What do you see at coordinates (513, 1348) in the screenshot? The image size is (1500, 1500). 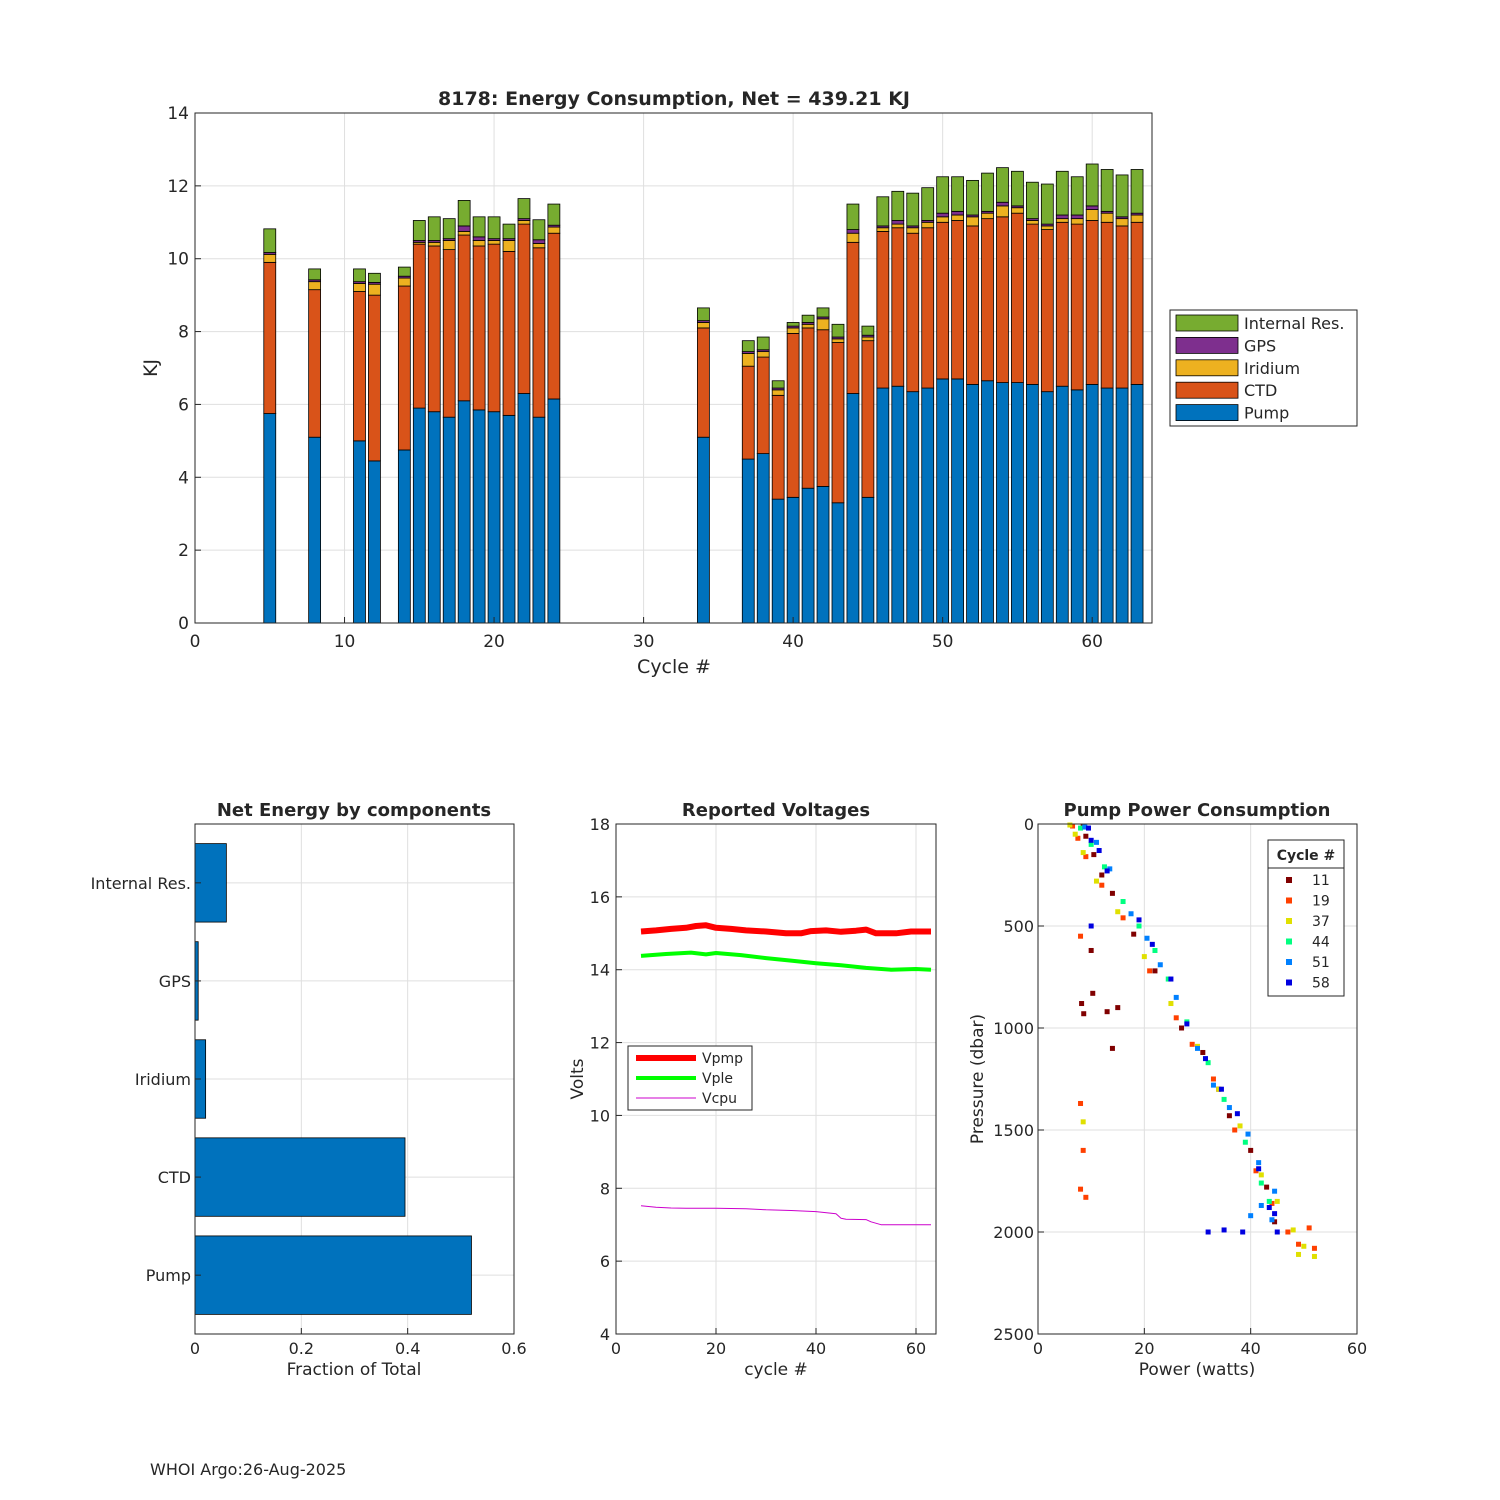 I see `components-xtick-label: 0.6` at bounding box center [513, 1348].